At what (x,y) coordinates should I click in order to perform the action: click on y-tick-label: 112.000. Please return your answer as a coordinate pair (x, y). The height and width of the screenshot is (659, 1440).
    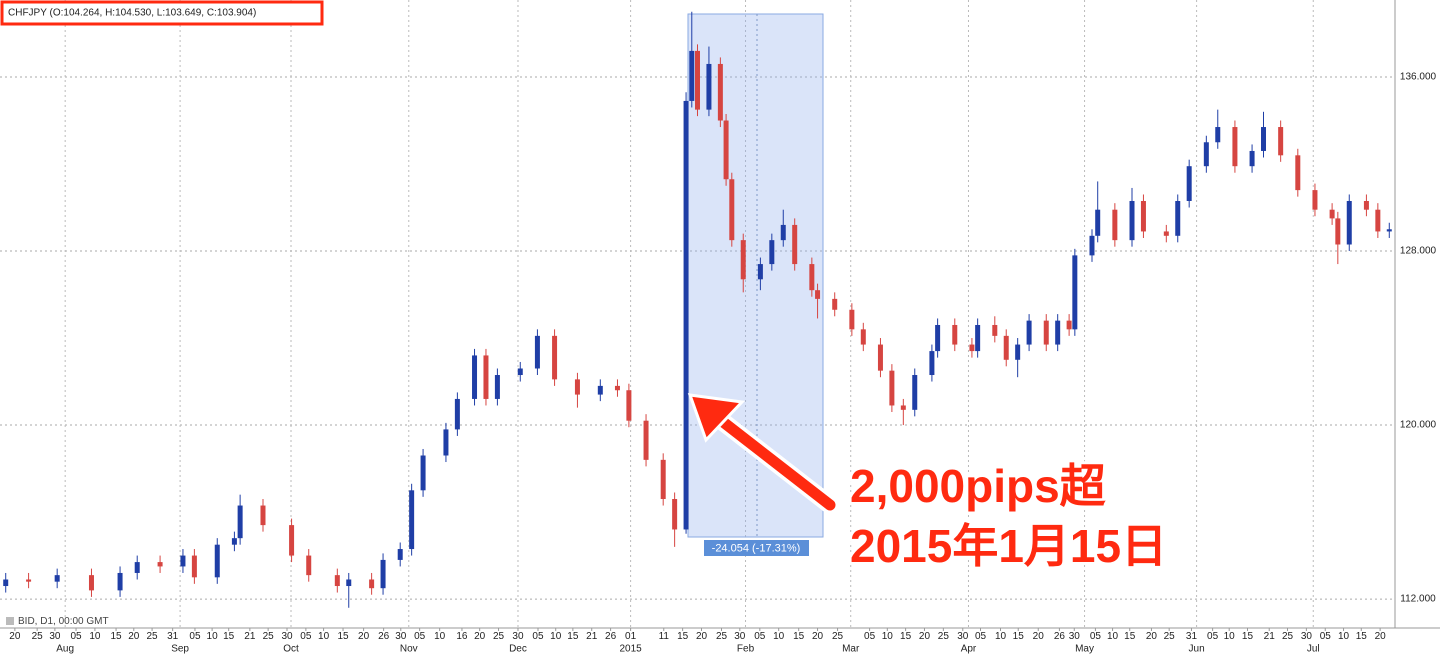
    Looking at the image, I should click on (1418, 599).